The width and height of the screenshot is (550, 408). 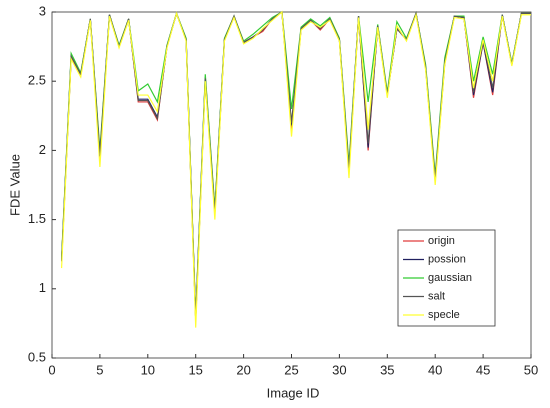 I want to click on legend-label: salt, so click(x=436, y=296).